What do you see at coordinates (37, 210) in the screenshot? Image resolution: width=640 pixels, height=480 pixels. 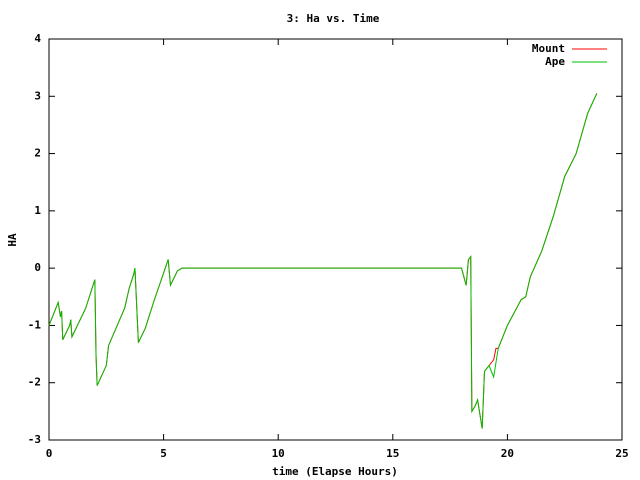 I see `y-tick-label: 1` at bounding box center [37, 210].